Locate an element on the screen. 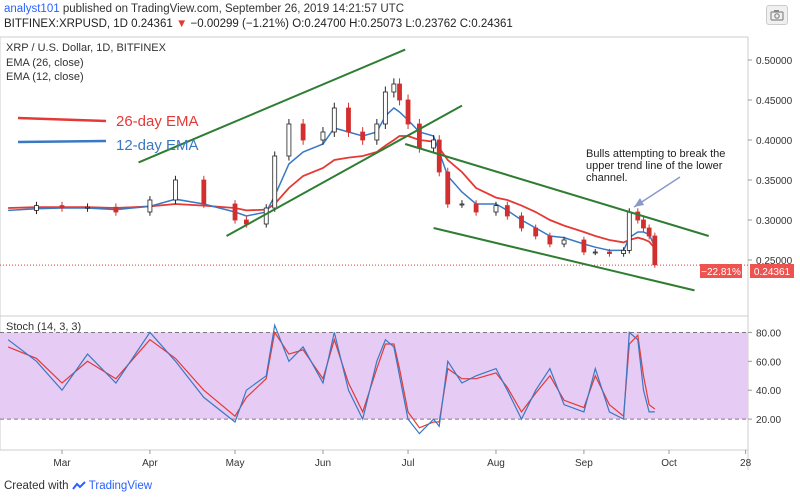 The height and width of the screenshot is (499, 800). time-tick-label: 28 is located at coordinates (746, 463).